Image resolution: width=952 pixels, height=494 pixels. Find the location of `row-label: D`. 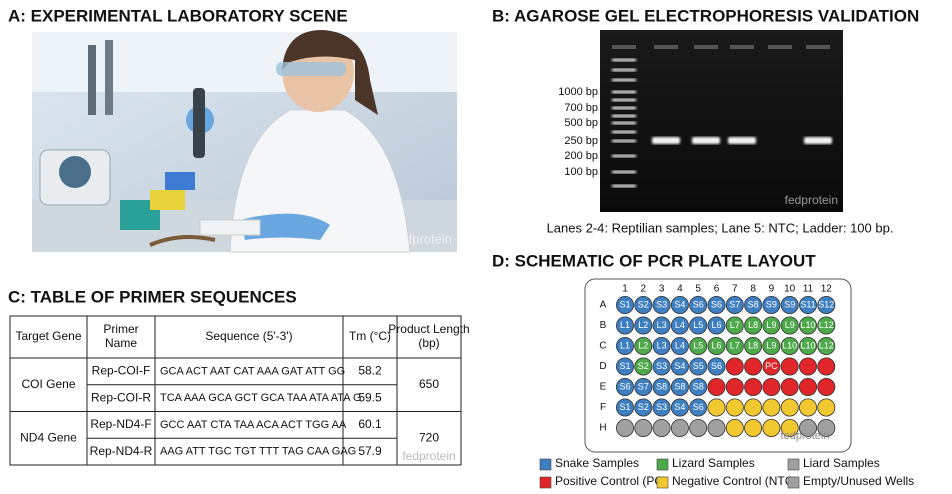

row-label: D is located at coordinates (602, 366).